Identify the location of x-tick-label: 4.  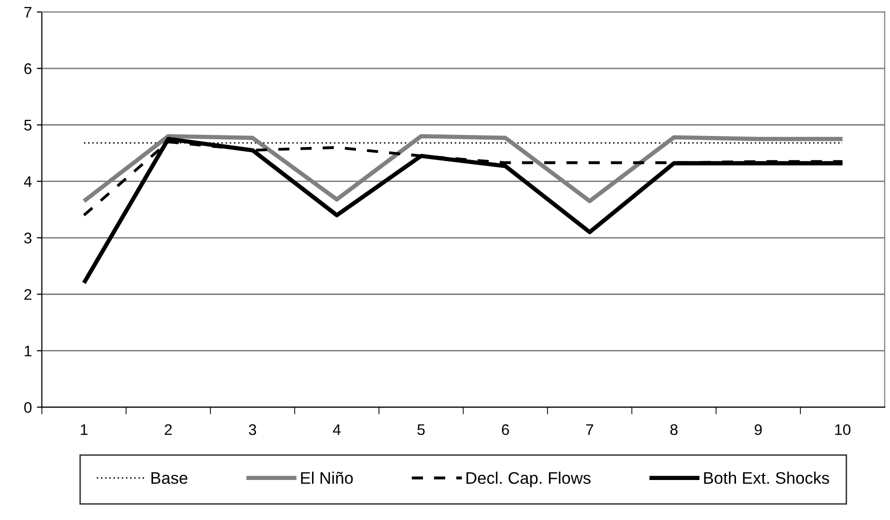
(336, 429).